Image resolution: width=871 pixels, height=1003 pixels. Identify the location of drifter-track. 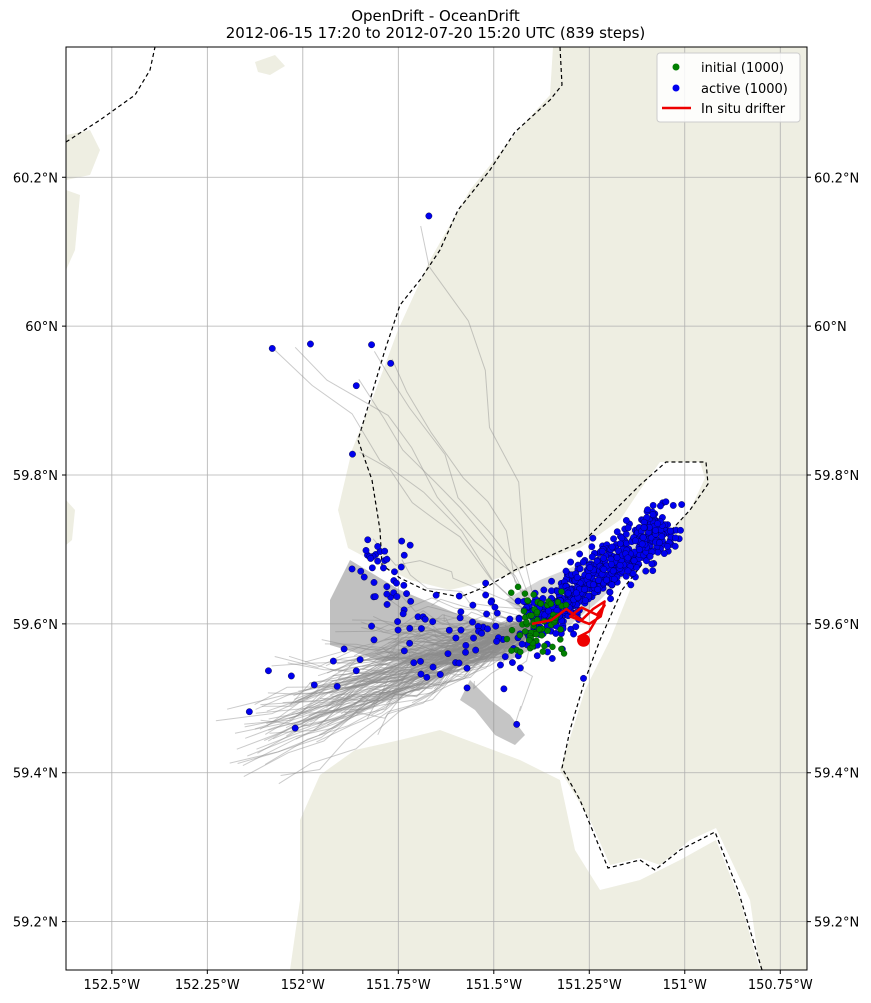
(568, 619).